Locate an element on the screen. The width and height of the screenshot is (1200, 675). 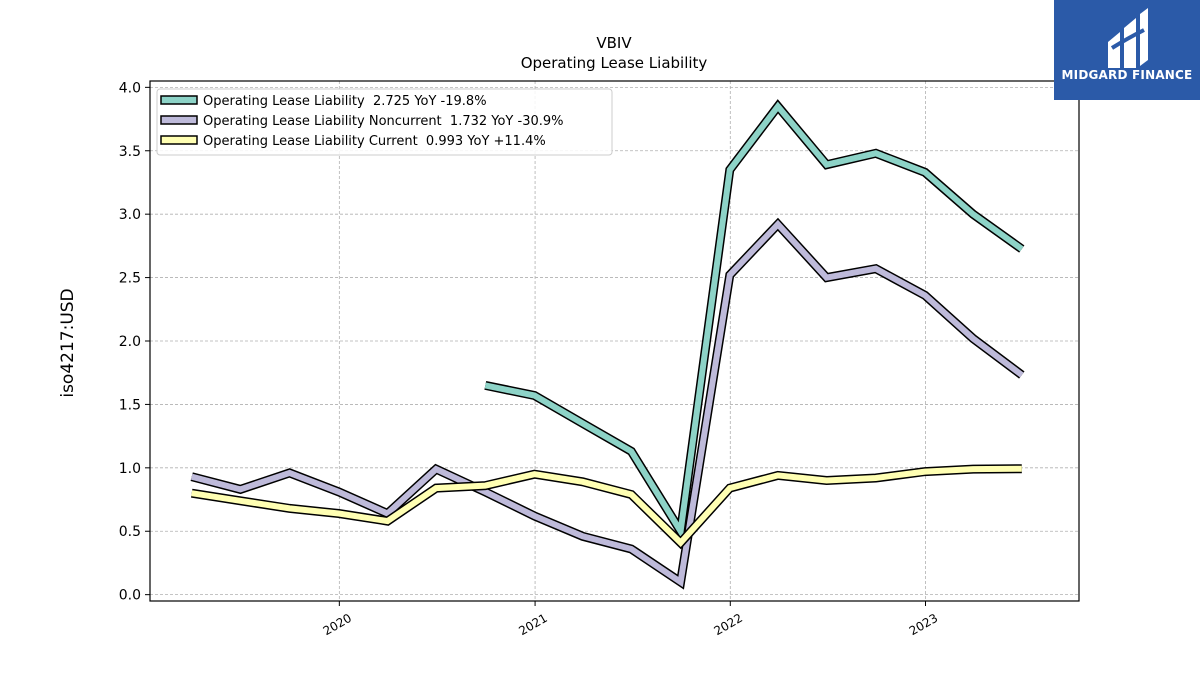
y-tick-label: 0.0 is located at coordinates (130, 596).